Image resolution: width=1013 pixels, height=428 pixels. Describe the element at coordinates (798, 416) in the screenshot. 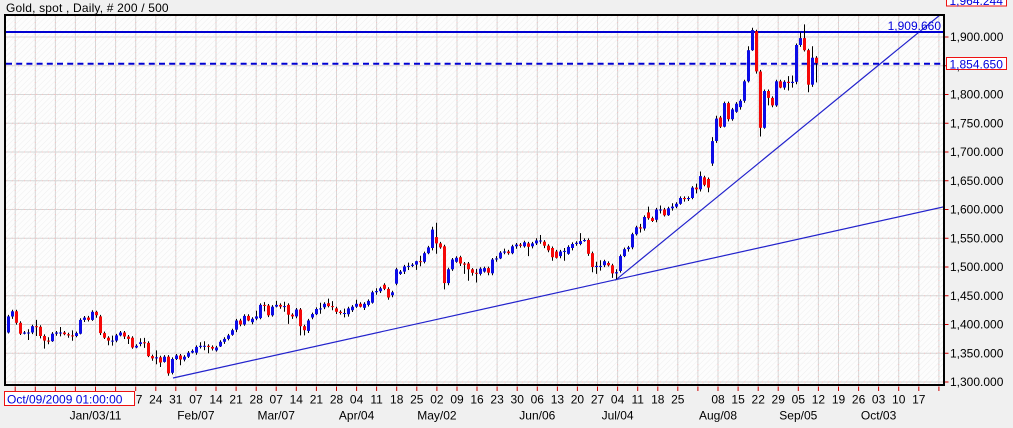

I see `svg-text: Sep/05` at that location.